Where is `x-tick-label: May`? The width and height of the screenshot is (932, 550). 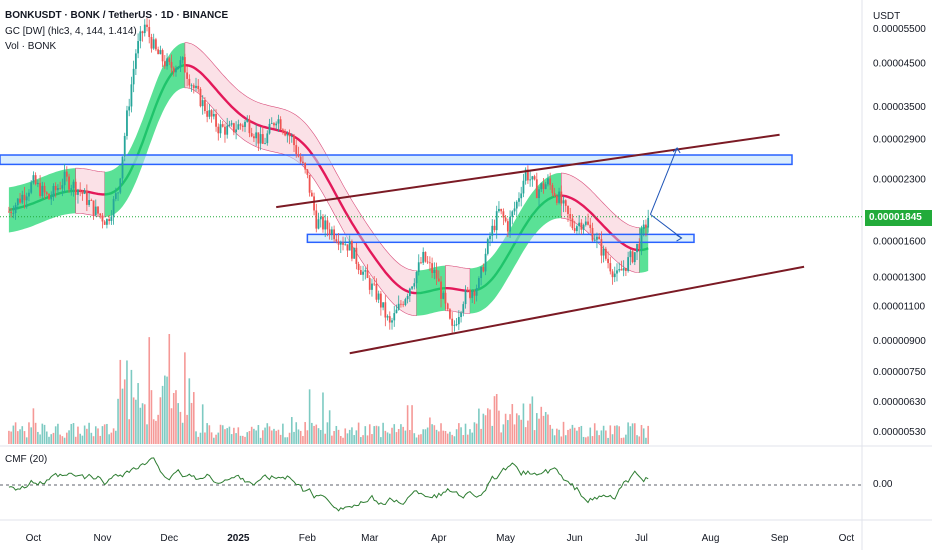
x-tick-label: May is located at coordinates (505, 538).